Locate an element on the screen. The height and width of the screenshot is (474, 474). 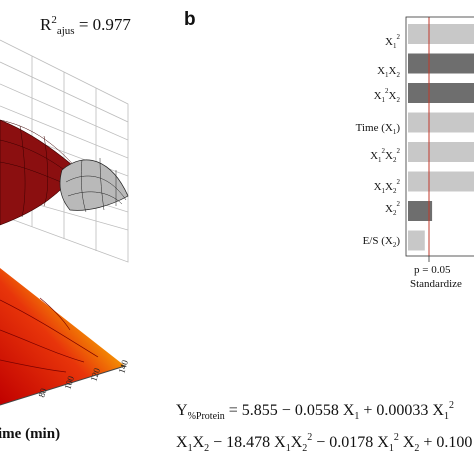
r2-annotation: R2ajus = 0.977 is located at coordinates (85, 25).